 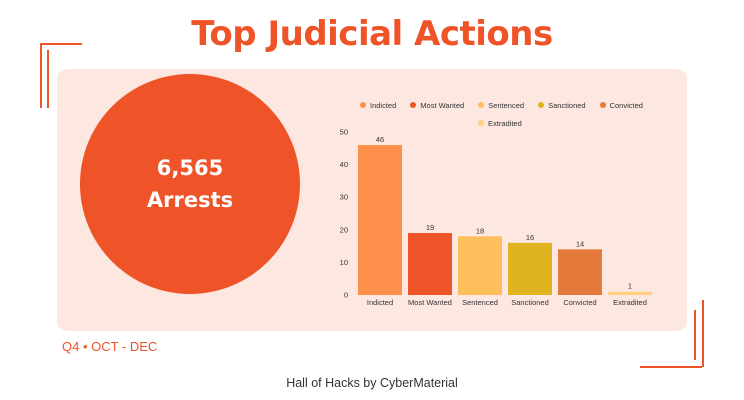 I want to click on y-tick-label: 50, so click(x=344, y=132).